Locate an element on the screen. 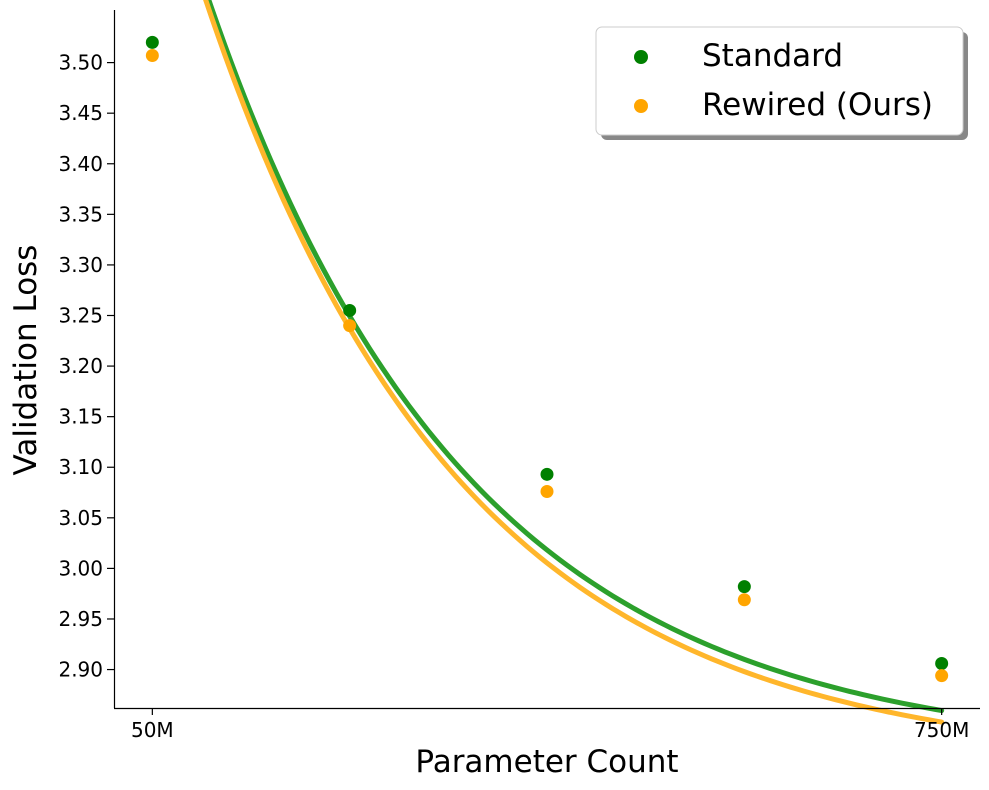  legend-label-rewired: Rewired (Ours) is located at coordinates (817, 105).